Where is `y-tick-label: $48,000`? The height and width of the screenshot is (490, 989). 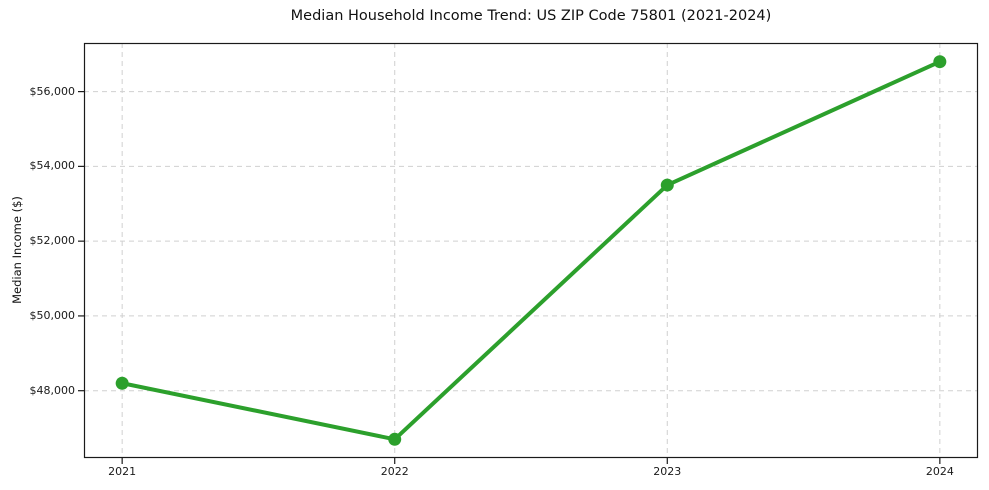 y-tick-label: $48,000 is located at coordinates (52, 390).